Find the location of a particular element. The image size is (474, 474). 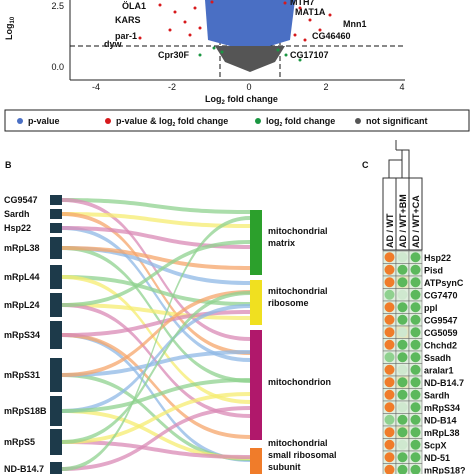

gene-label: CG5059 is located at coordinates (441, 333).